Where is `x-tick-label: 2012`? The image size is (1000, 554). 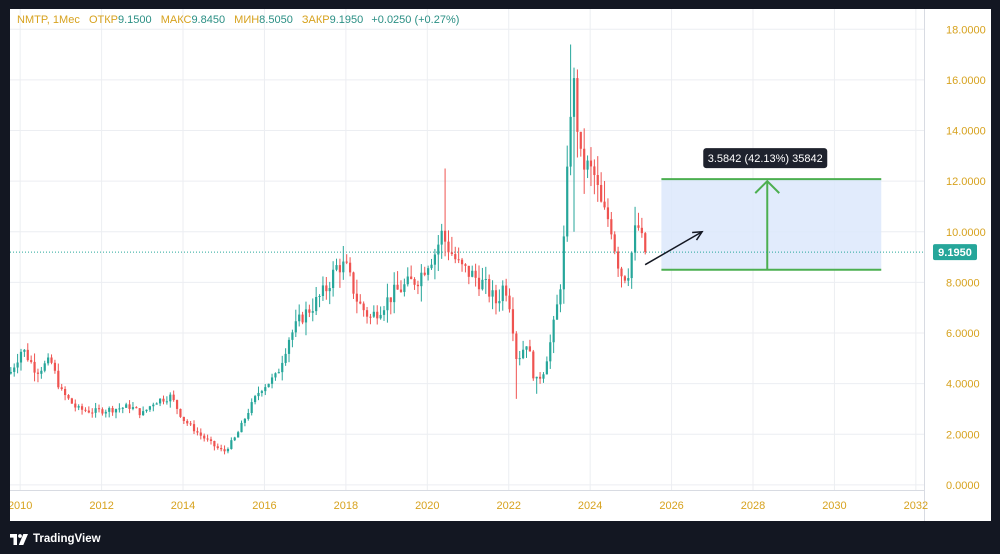 x-tick-label: 2012 is located at coordinates (101, 506).